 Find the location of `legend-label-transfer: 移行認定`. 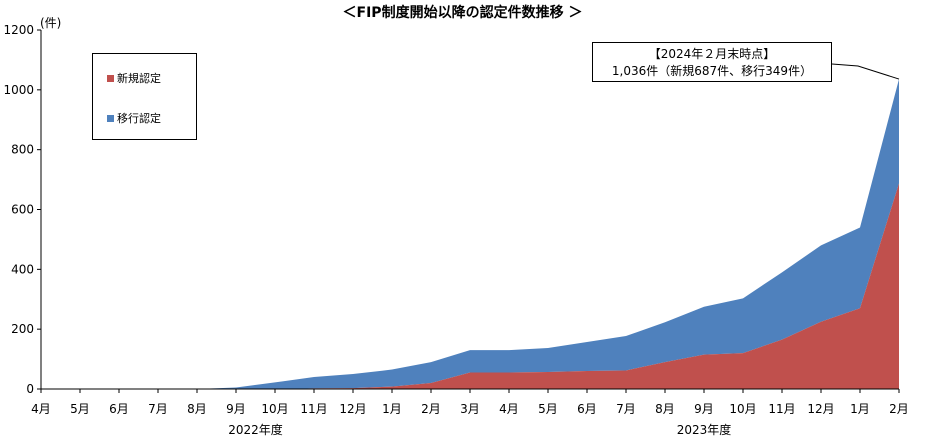

legend-label-transfer: 移行認定 is located at coordinates (139, 118).